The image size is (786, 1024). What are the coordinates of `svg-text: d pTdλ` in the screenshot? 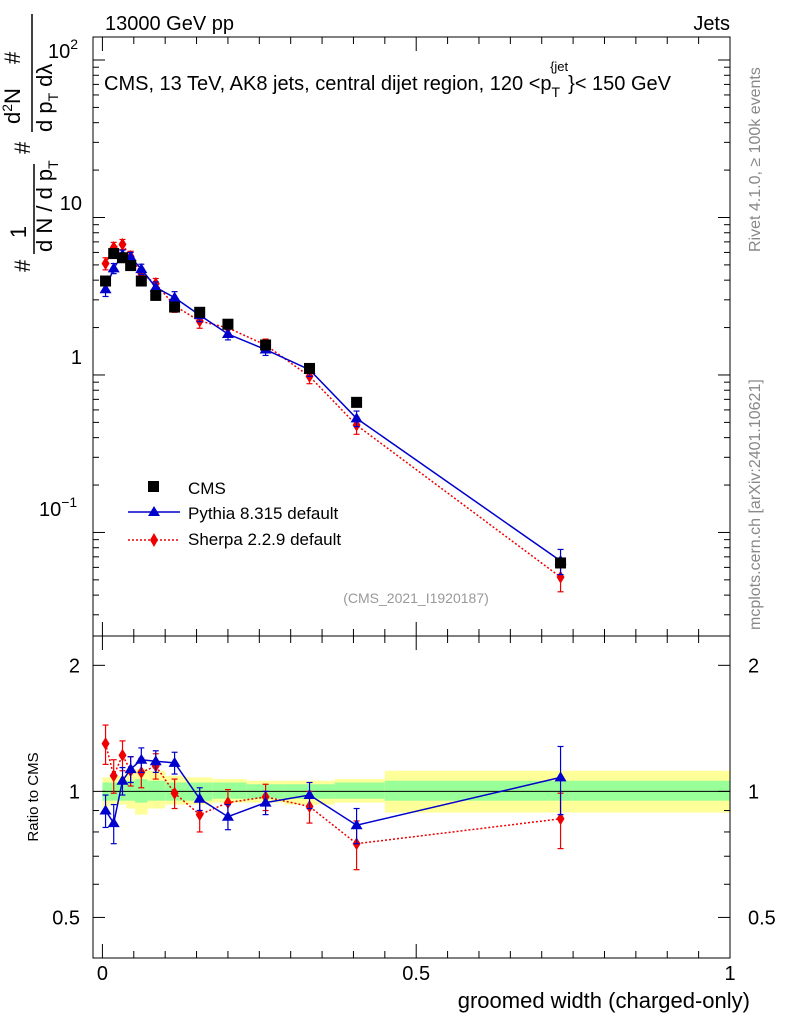 It's located at (46, 98).